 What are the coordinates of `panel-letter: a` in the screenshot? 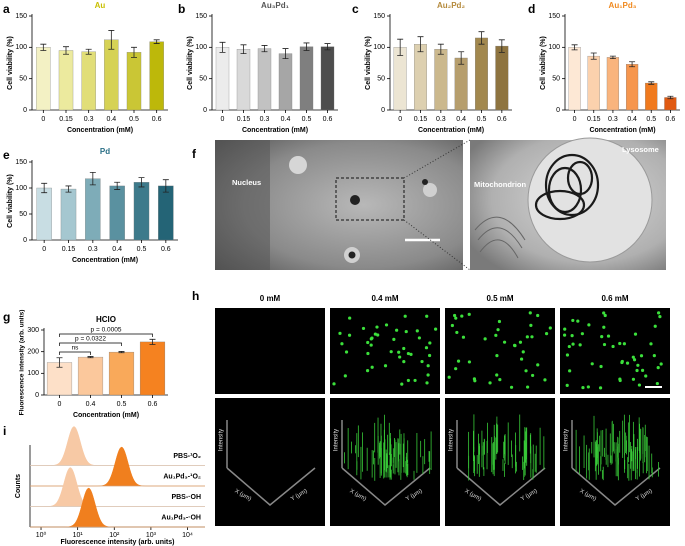 It's located at (6, 9).